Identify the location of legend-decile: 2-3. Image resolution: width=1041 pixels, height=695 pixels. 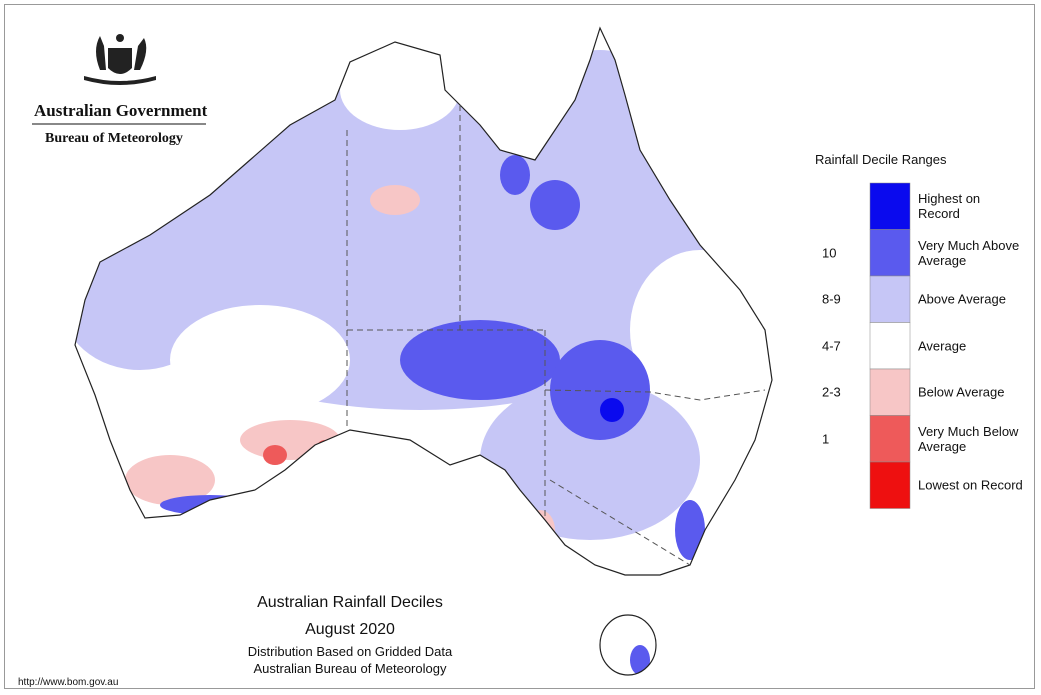
(831, 392).